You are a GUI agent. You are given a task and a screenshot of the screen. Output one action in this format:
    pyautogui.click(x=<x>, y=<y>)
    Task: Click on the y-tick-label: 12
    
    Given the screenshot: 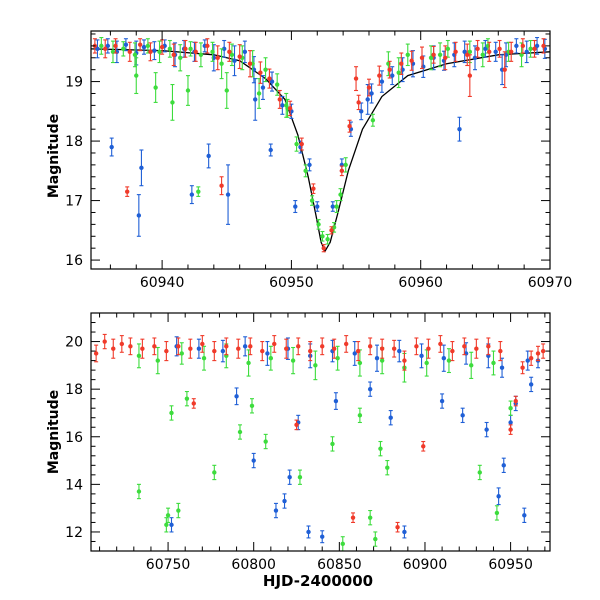 What is the action you would take?
    pyautogui.click(x=74, y=533)
    